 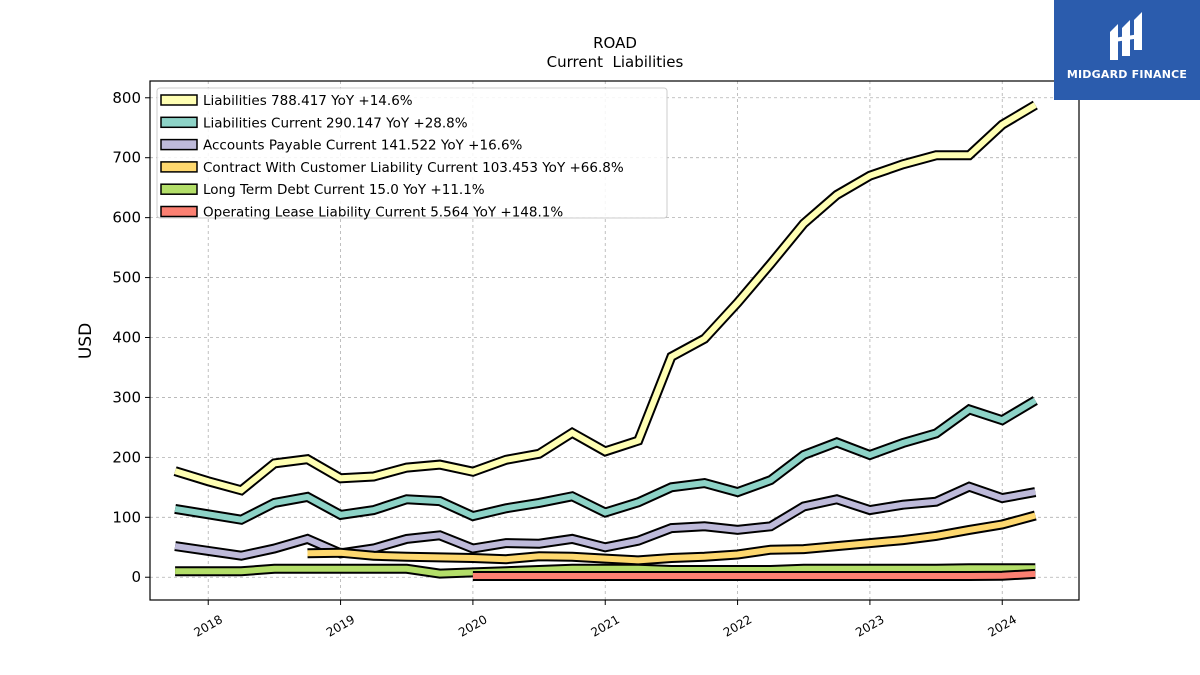 What do you see at coordinates (1002, 625) in the screenshot?
I see `x-tick-label: 2024` at bounding box center [1002, 625].